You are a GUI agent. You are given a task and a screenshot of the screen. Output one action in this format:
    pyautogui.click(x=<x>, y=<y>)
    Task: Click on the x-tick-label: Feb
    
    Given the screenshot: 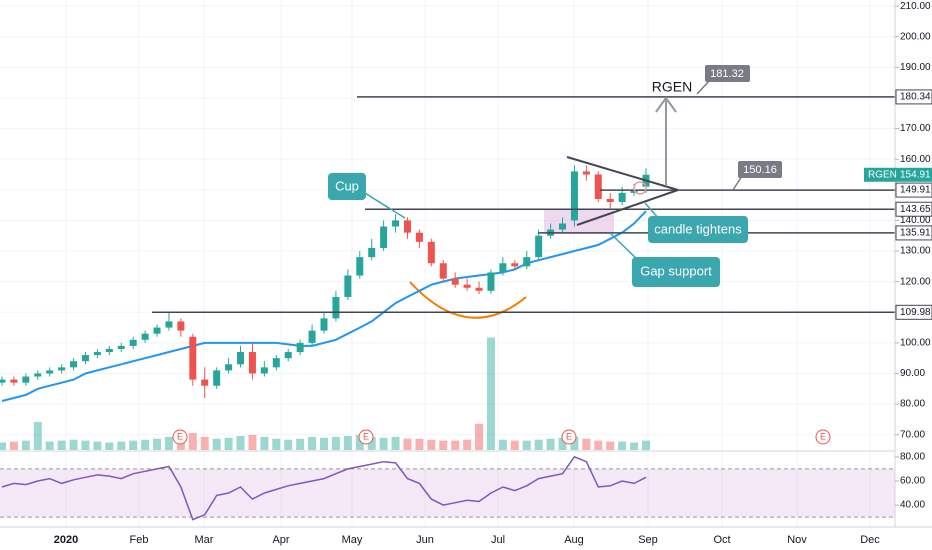 What is the action you would take?
    pyautogui.click(x=139, y=540)
    